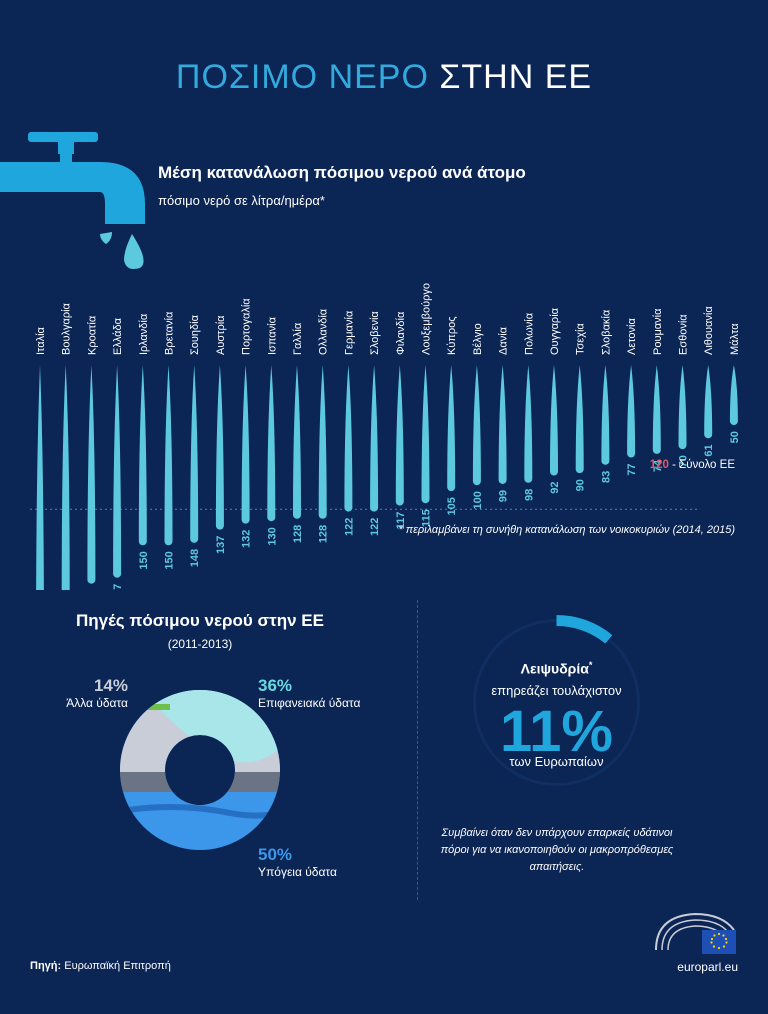 The height and width of the screenshot is (1014, 768). Describe the element at coordinates (709, 330) in the screenshot. I see `country-label: Λιθουανία` at that location.